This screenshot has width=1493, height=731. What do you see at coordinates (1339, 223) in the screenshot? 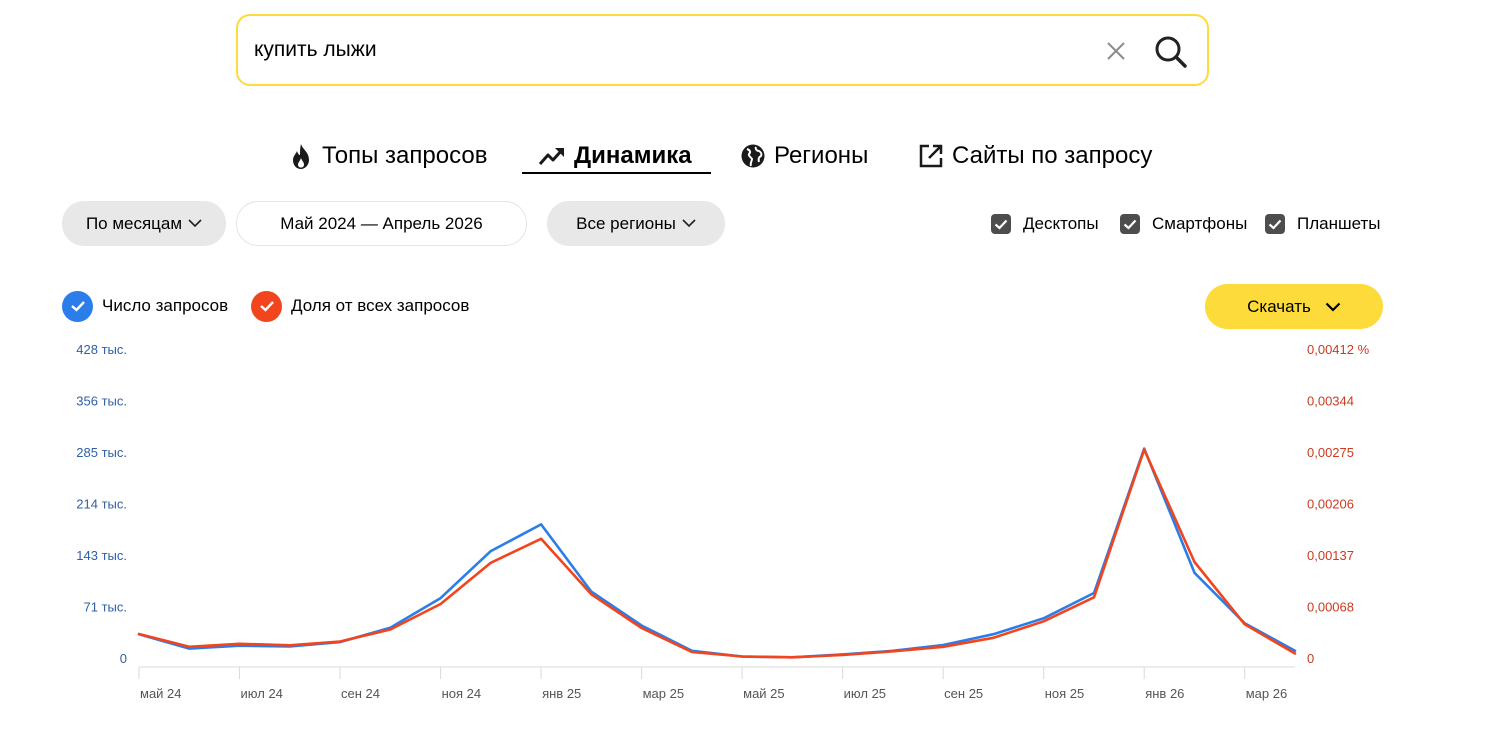
I see `checkbox-tablets-label: Планшеты` at bounding box center [1339, 223].